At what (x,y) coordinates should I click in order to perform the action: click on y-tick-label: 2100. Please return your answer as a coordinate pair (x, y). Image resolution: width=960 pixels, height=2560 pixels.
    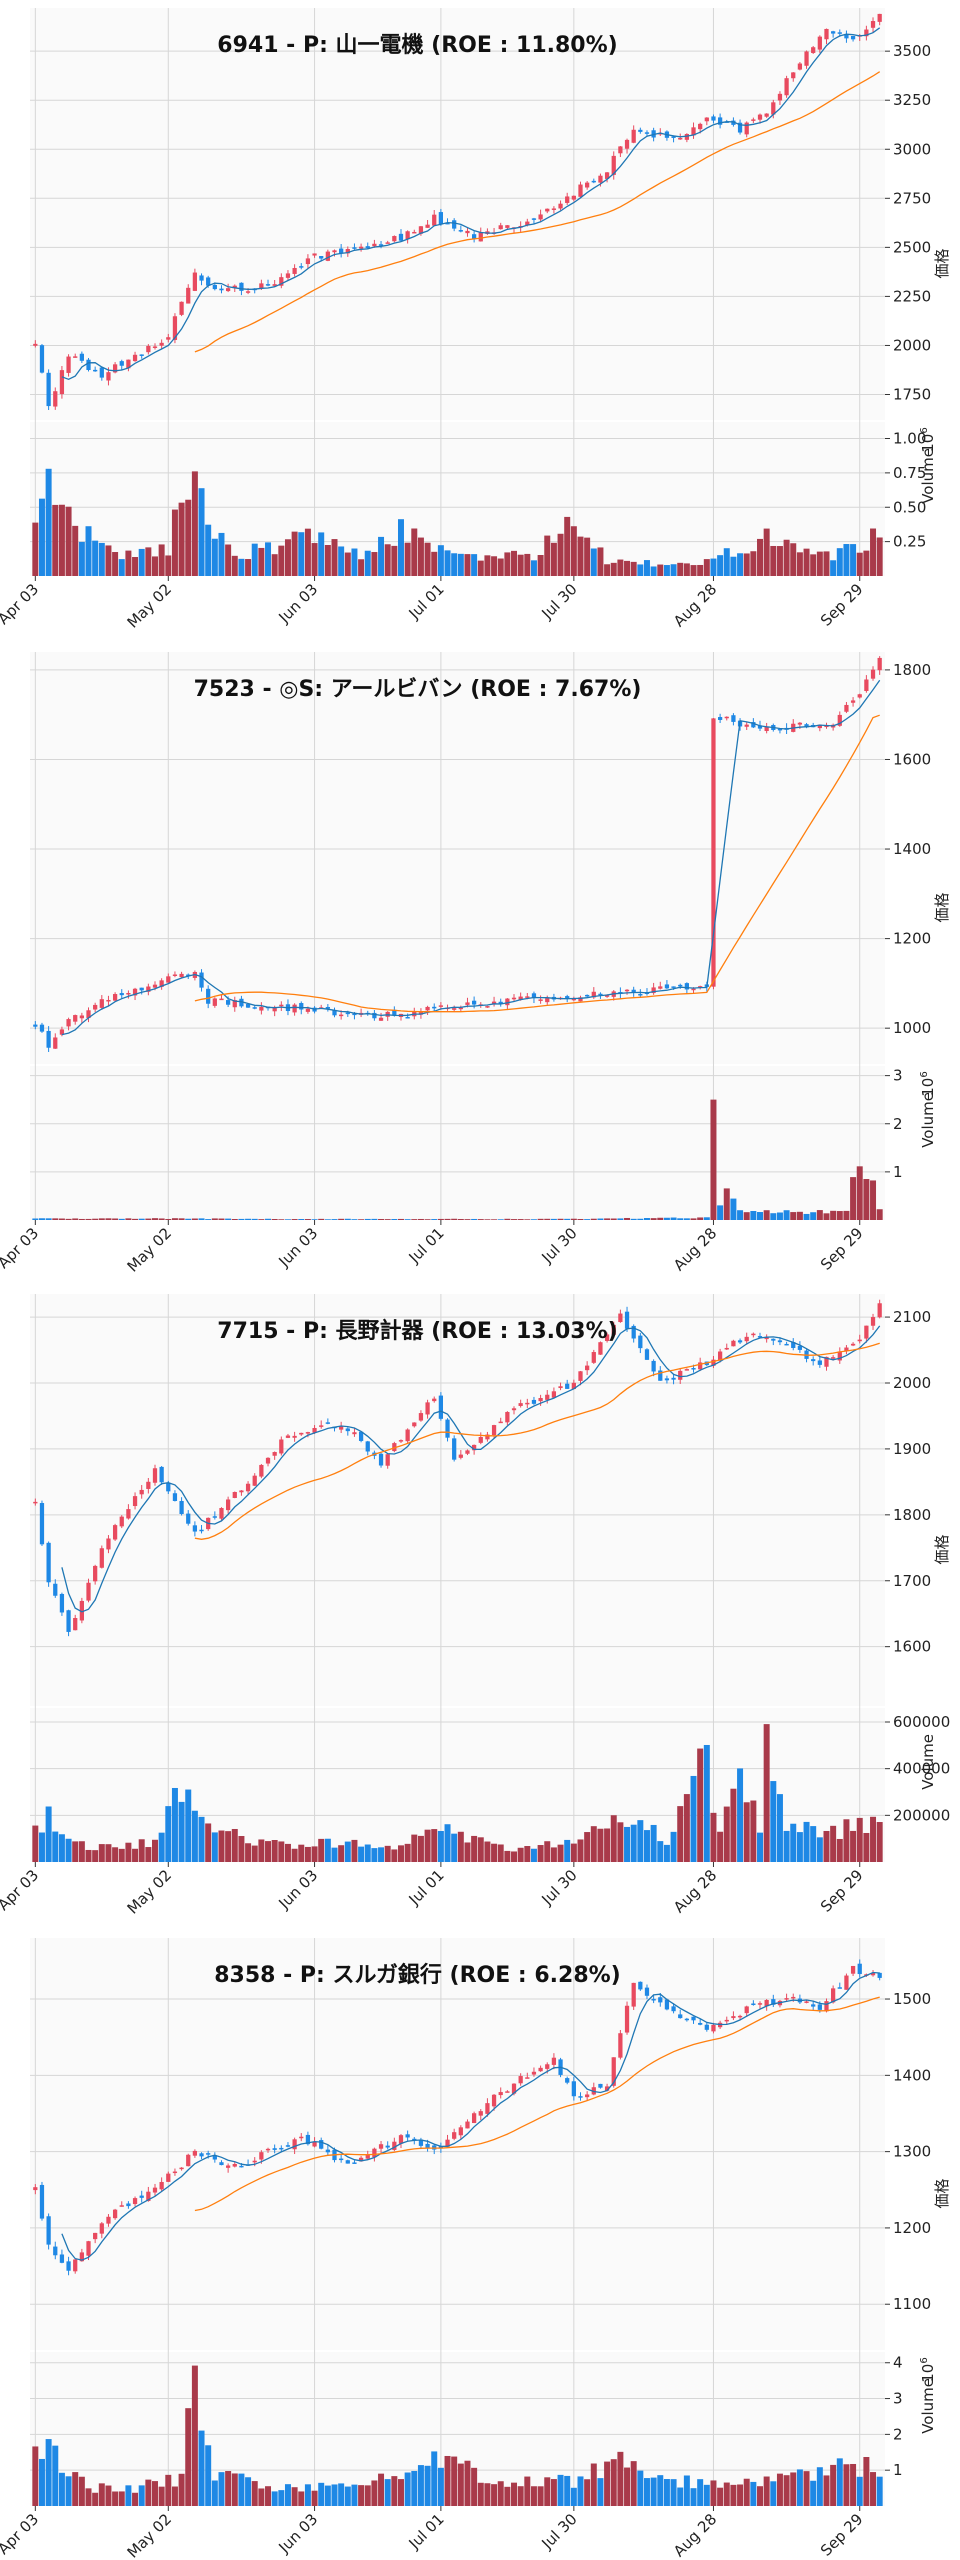
    Looking at the image, I should click on (912, 1317).